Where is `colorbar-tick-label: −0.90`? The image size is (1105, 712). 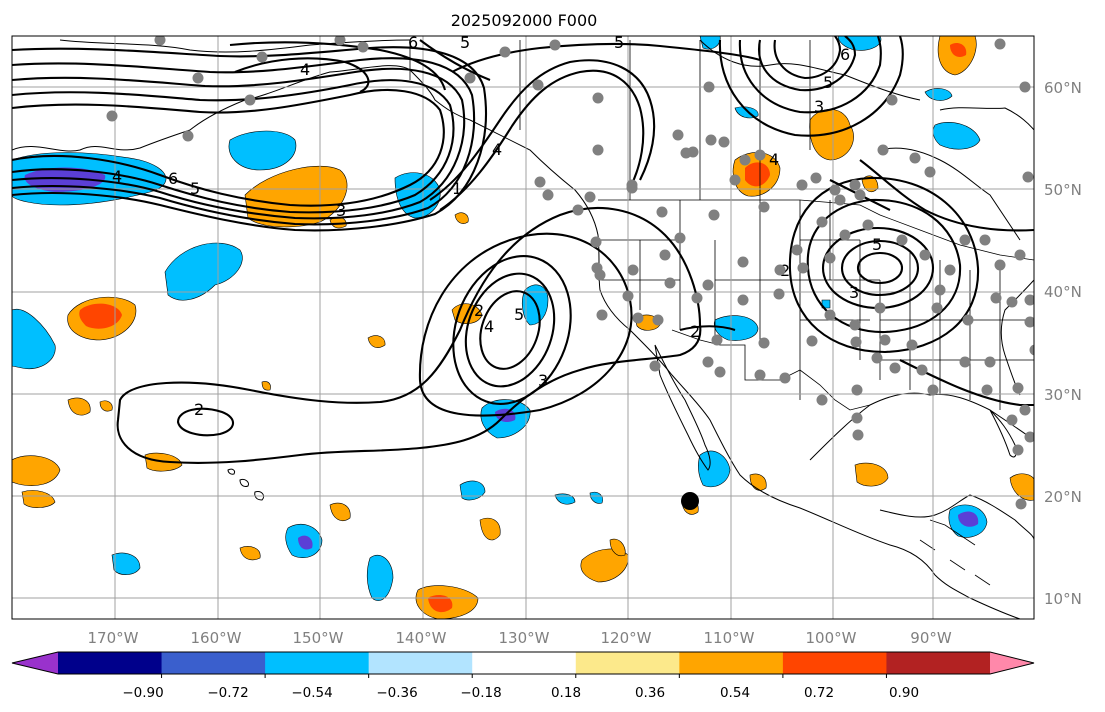 colorbar-tick-label: −0.90 is located at coordinates (142, 693).